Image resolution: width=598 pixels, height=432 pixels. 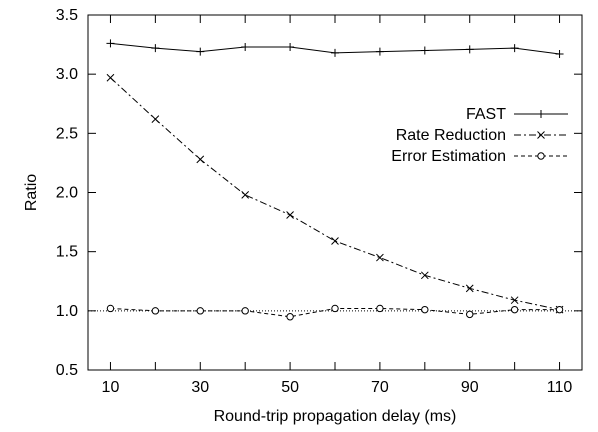 I want to click on legend-label: FAST, so click(x=486, y=114).